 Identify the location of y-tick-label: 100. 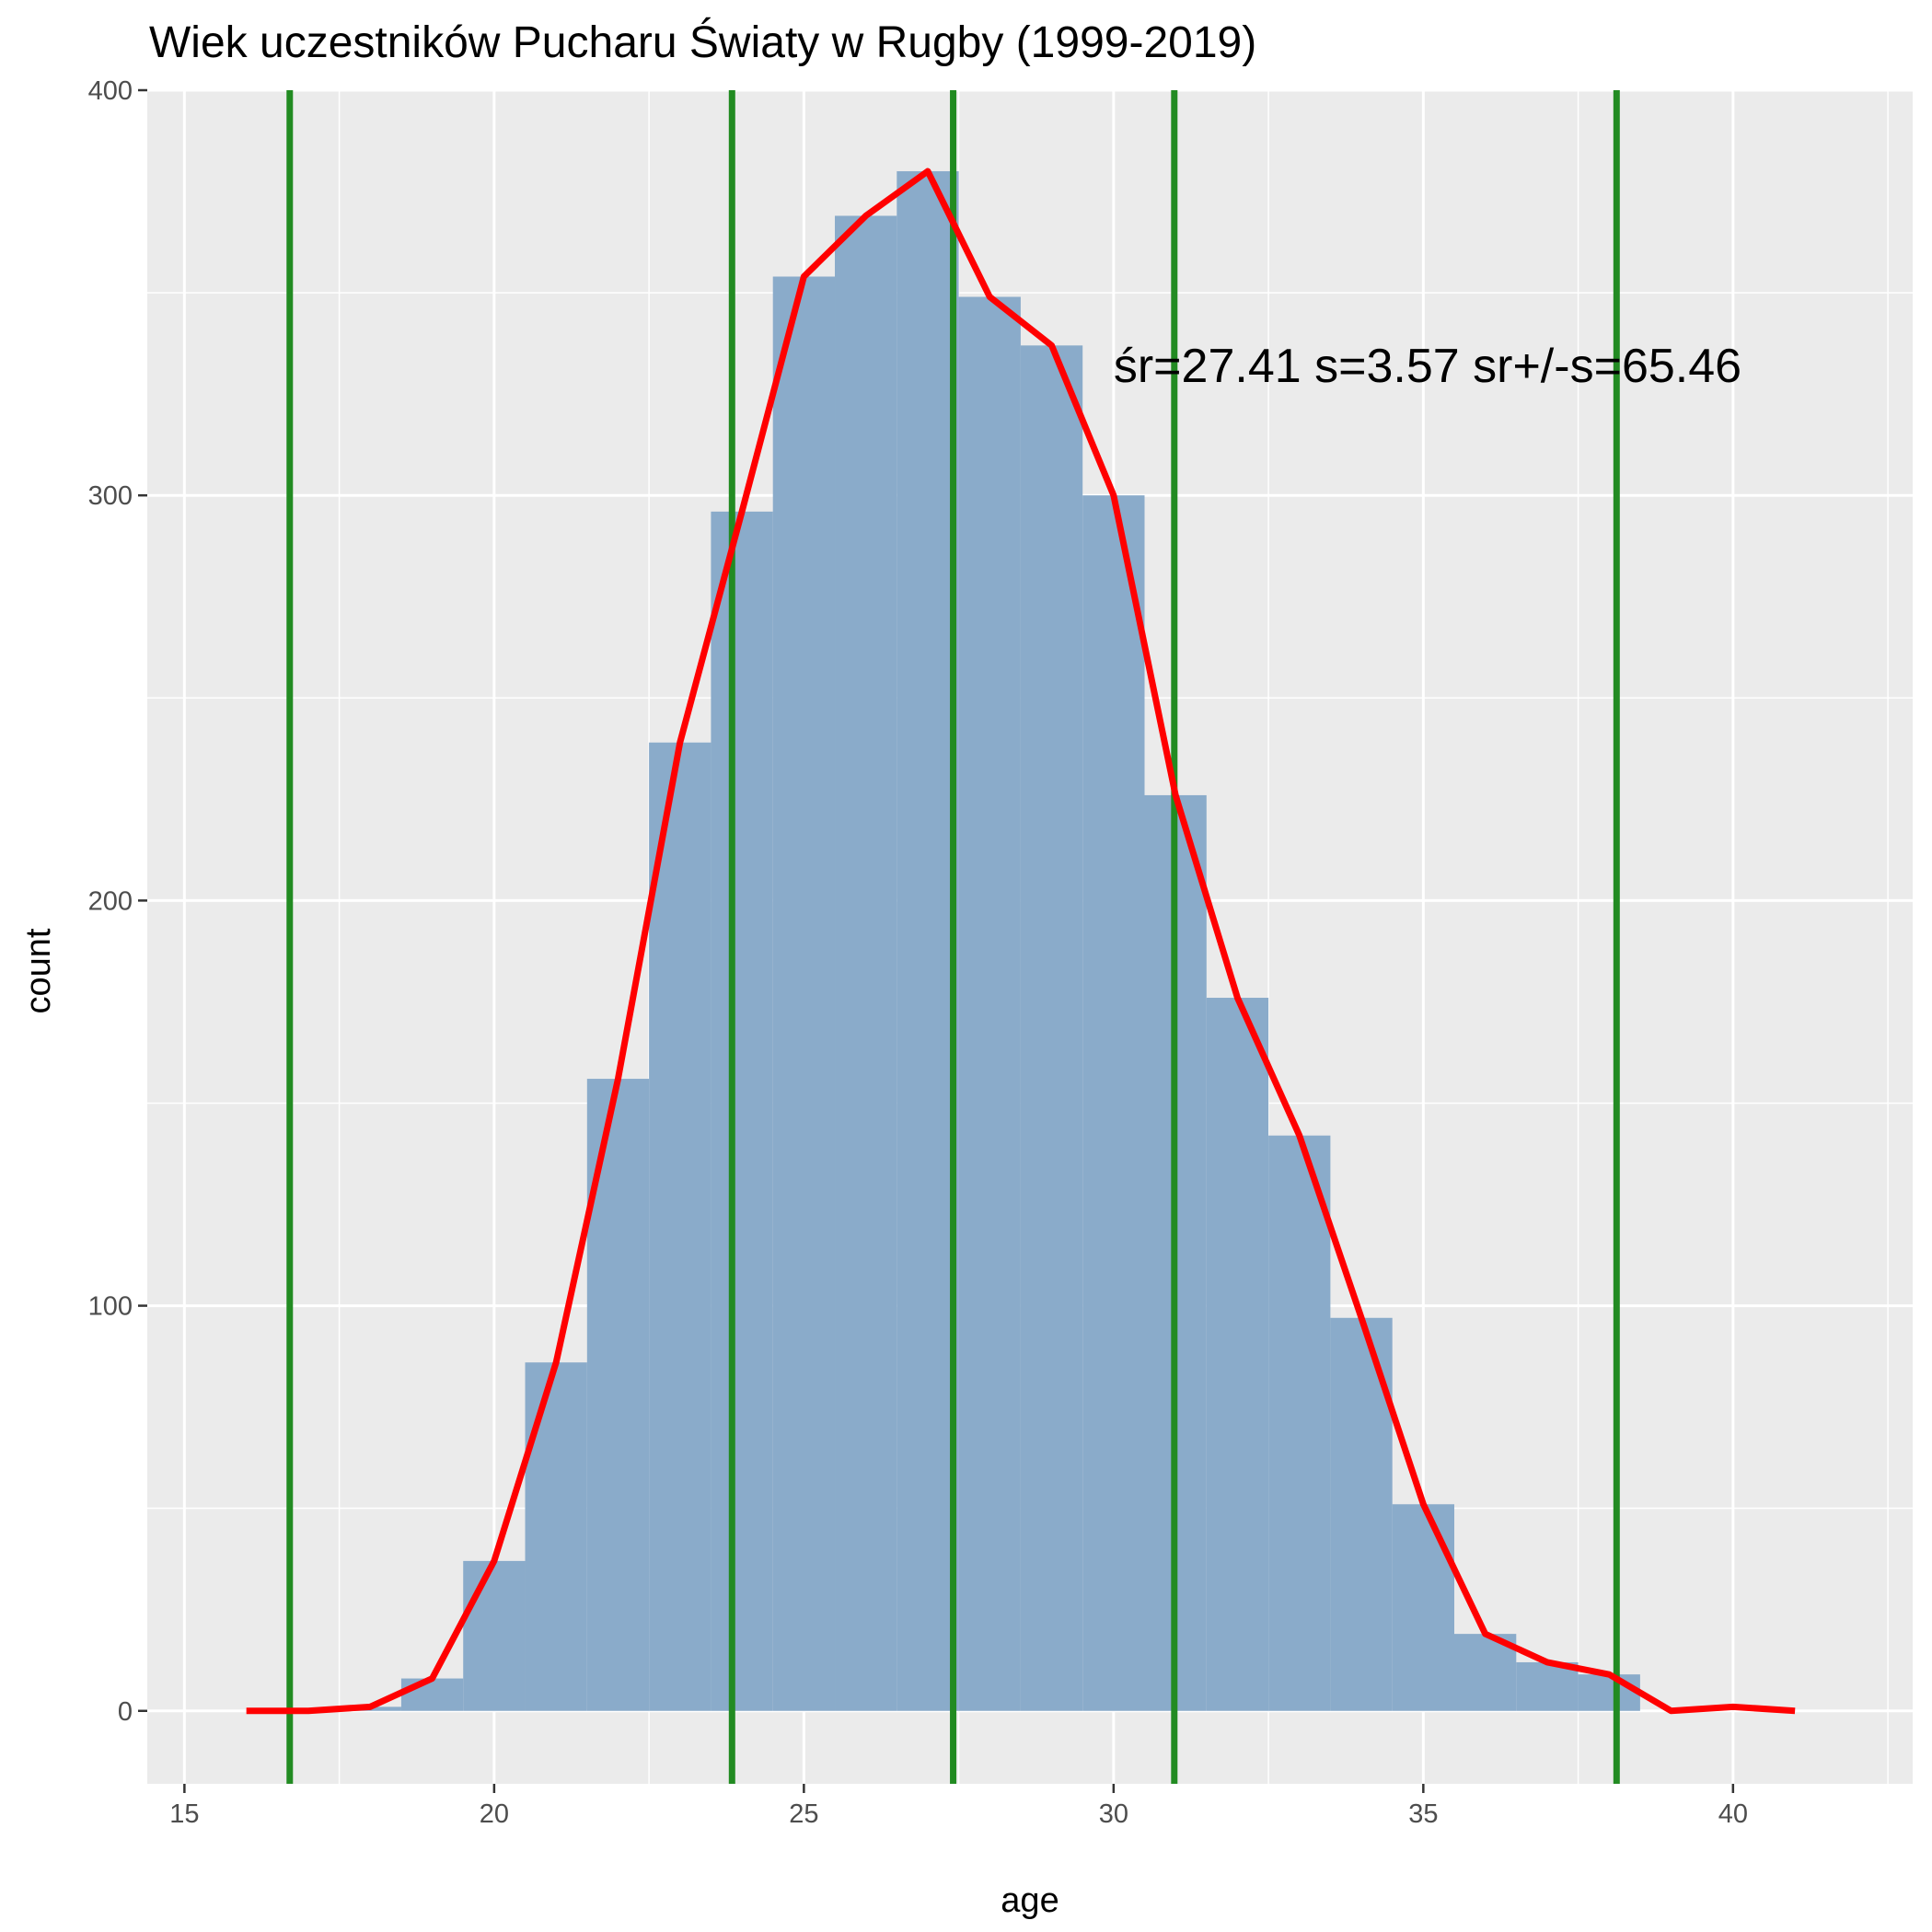
(111, 1307).